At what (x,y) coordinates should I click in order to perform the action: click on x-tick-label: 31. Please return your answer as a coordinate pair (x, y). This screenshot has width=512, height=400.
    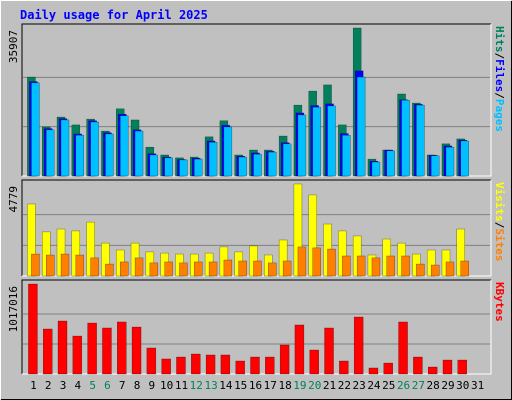
    Looking at the image, I should click on (477, 385).